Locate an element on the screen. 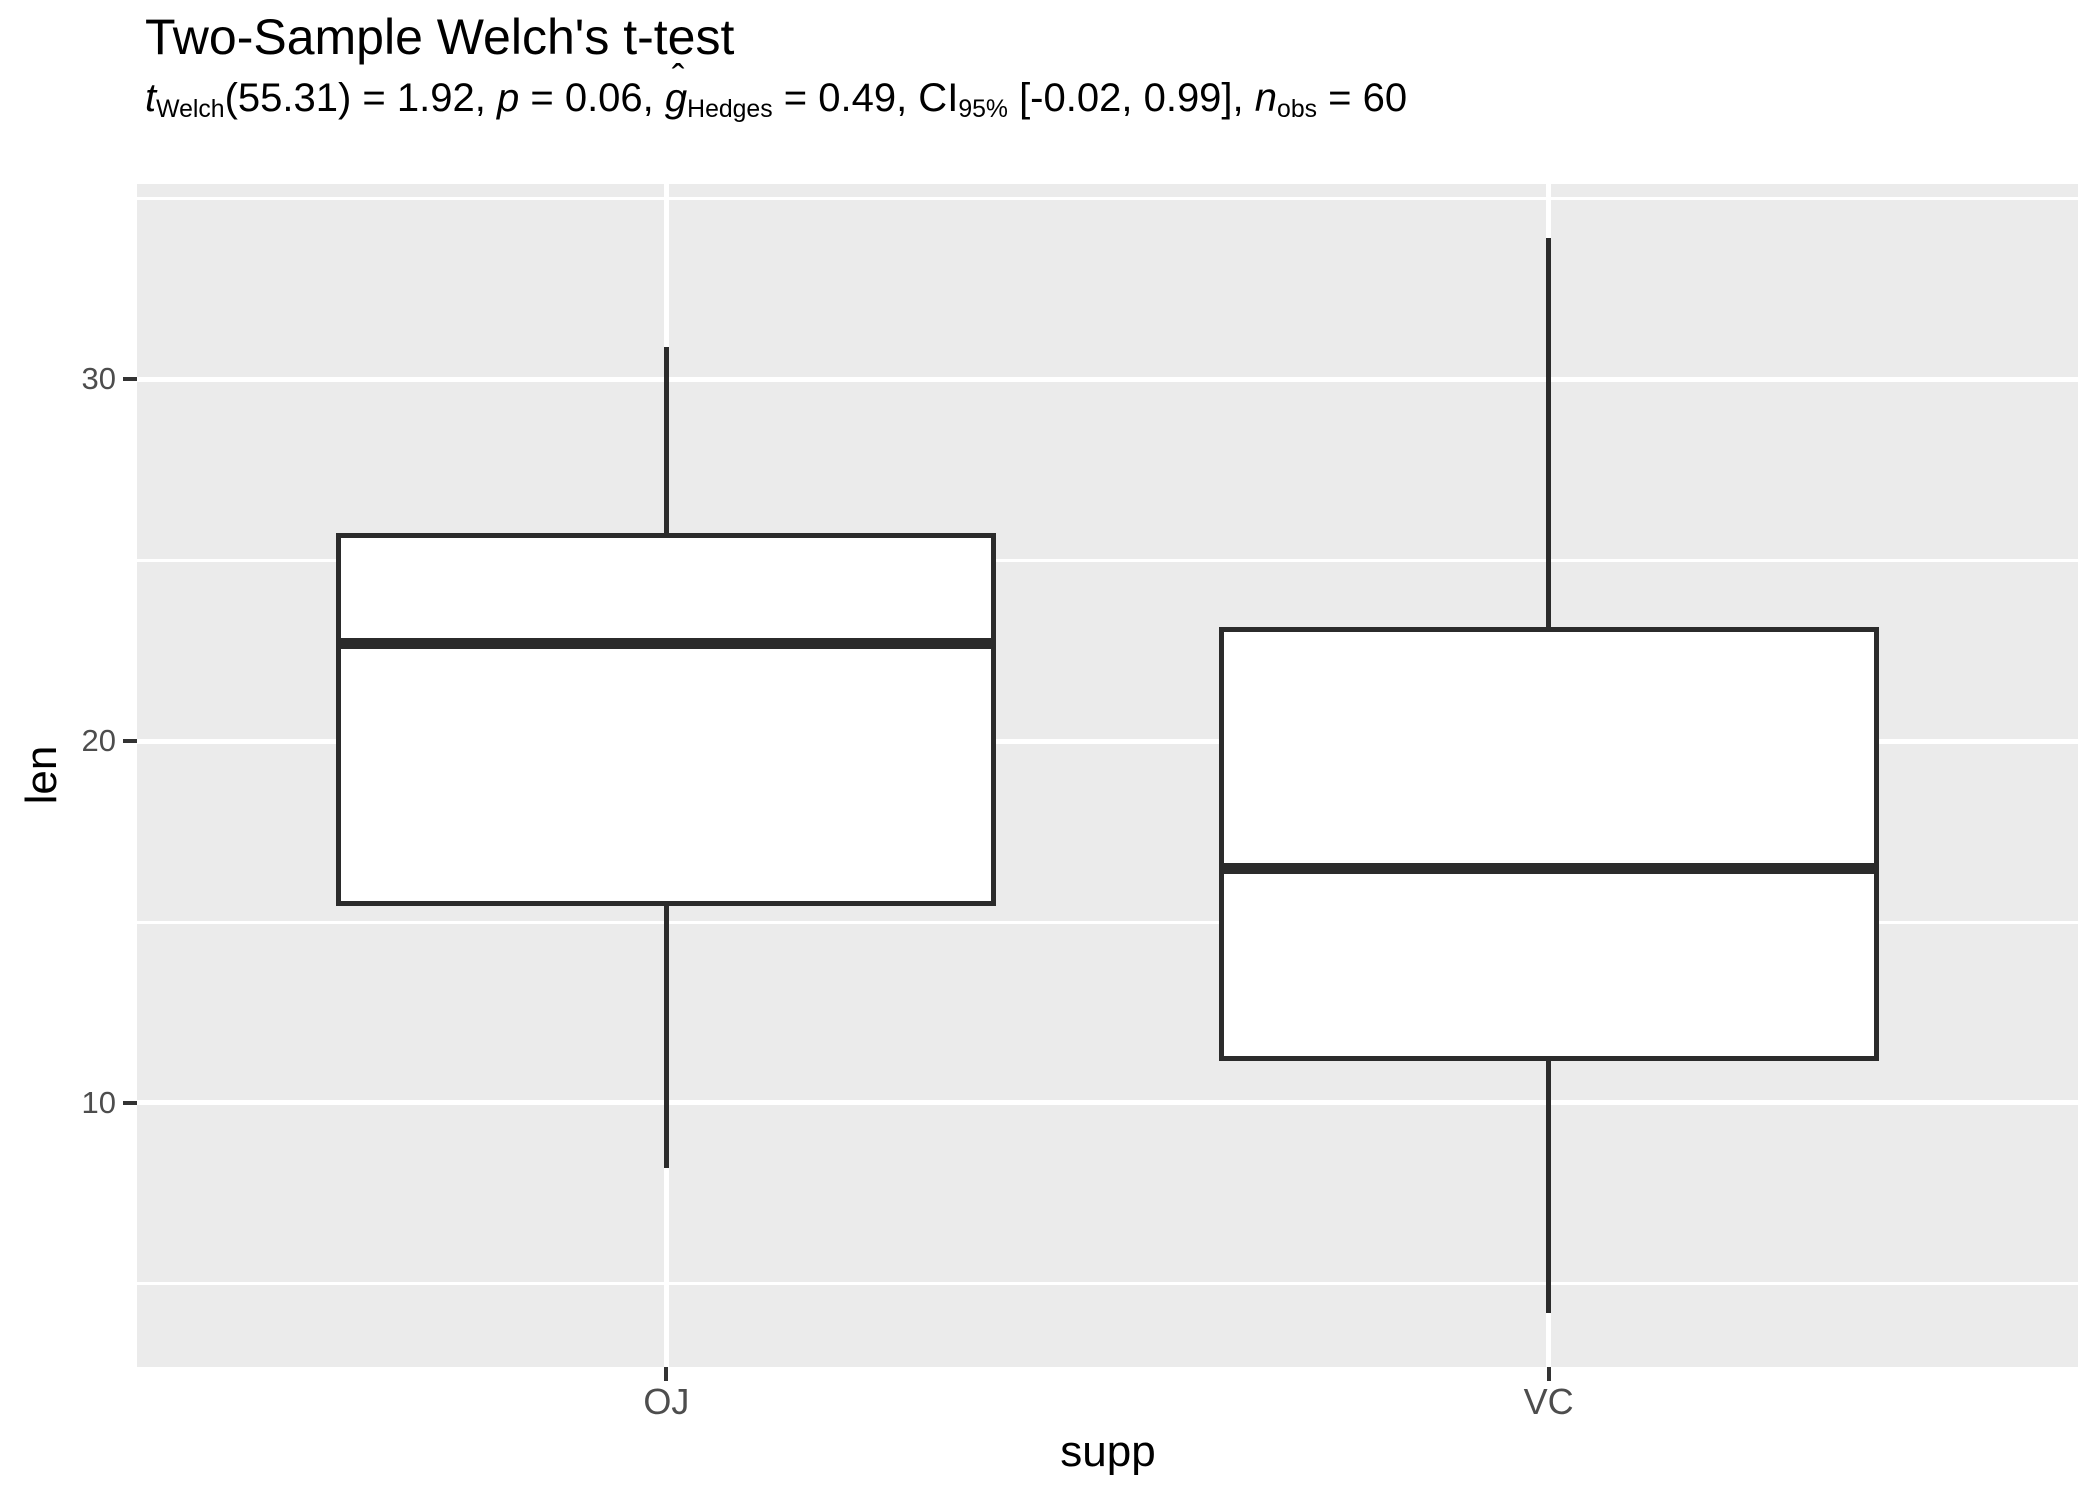 Image resolution: width=2100 pixels, height=1500 pixels. y-tick-label-20: 20 is located at coordinates (98, 741).